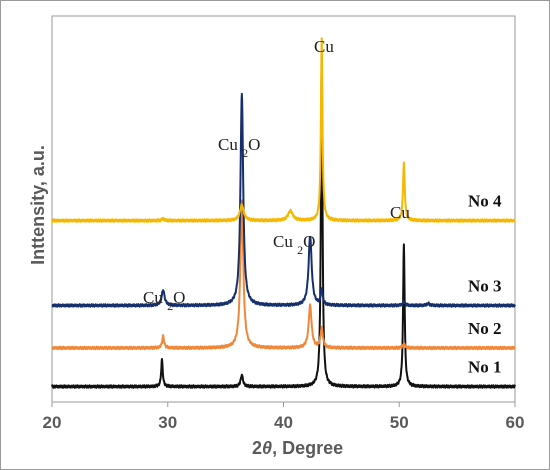 Image resolution: width=550 pixels, height=470 pixels. I want to click on series-label-no-1: No 1, so click(485, 367).